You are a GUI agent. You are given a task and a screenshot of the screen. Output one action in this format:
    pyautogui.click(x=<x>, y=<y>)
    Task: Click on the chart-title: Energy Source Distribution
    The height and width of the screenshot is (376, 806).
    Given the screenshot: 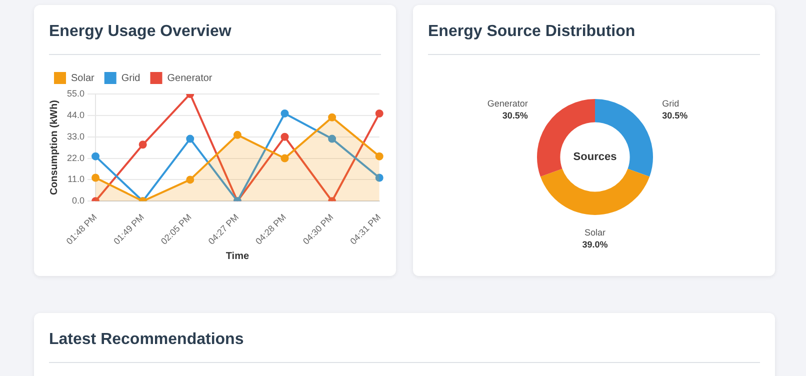 What is the action you would take?
    pyautogui.click(x=532, y=32)
    